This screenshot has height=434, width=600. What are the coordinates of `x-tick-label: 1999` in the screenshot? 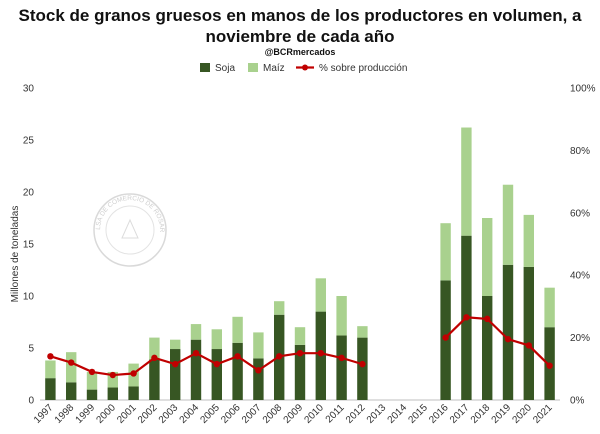 It's located at (86, 414).